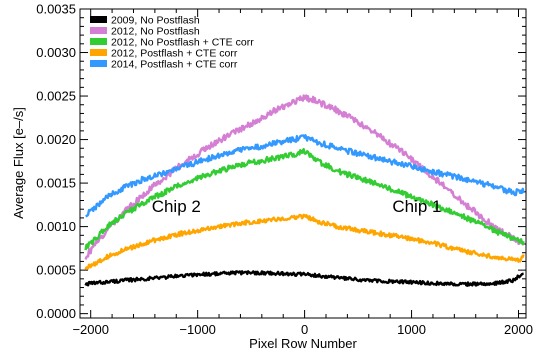 The image size is (534, 354). Describe the element at coordinates (176, 206) in the screenshot. I see `annotation-0: Chip 2` at that location.